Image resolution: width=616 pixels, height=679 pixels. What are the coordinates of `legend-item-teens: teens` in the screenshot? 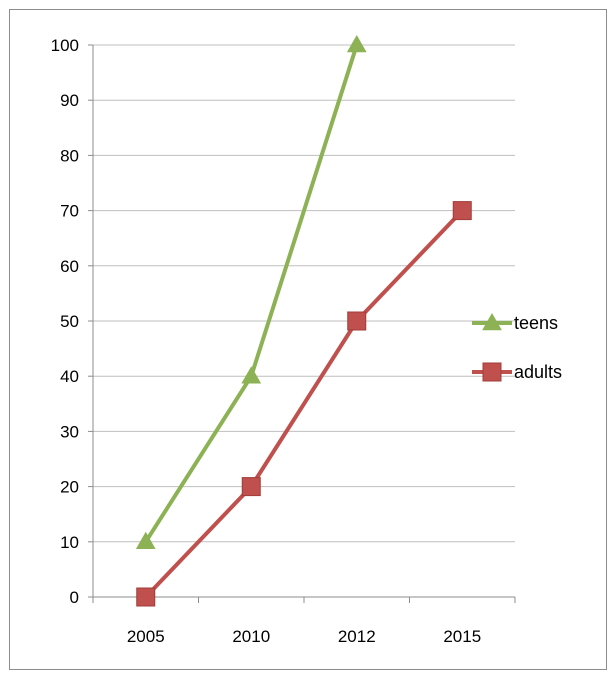 It's located at (515, 322).